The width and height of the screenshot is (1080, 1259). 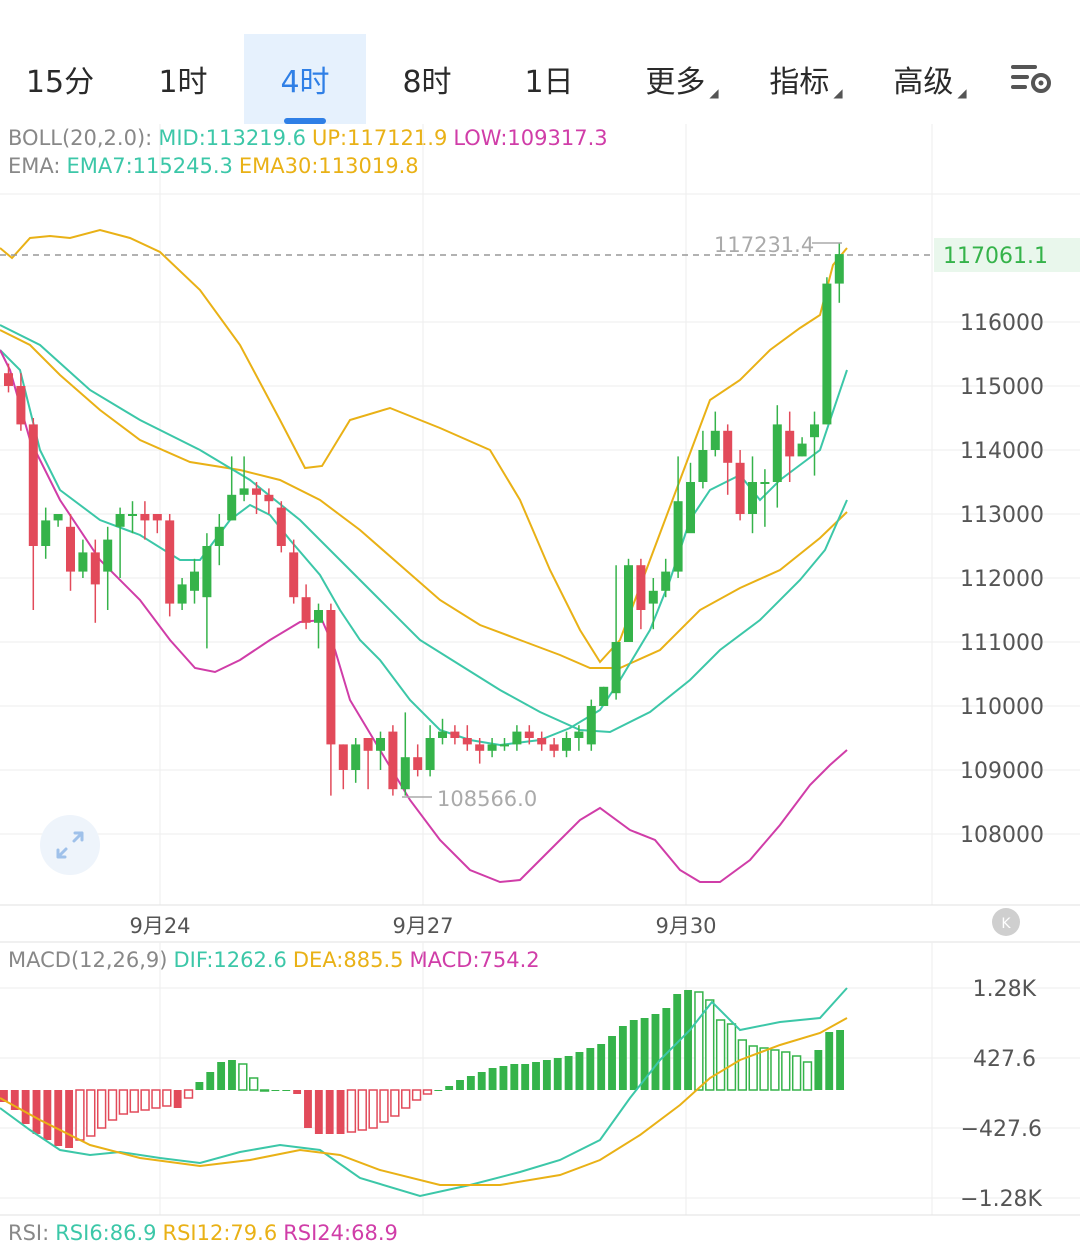 I want to click on tab-more-dropdown: 更多 ◢, so click(x=682, y=79).